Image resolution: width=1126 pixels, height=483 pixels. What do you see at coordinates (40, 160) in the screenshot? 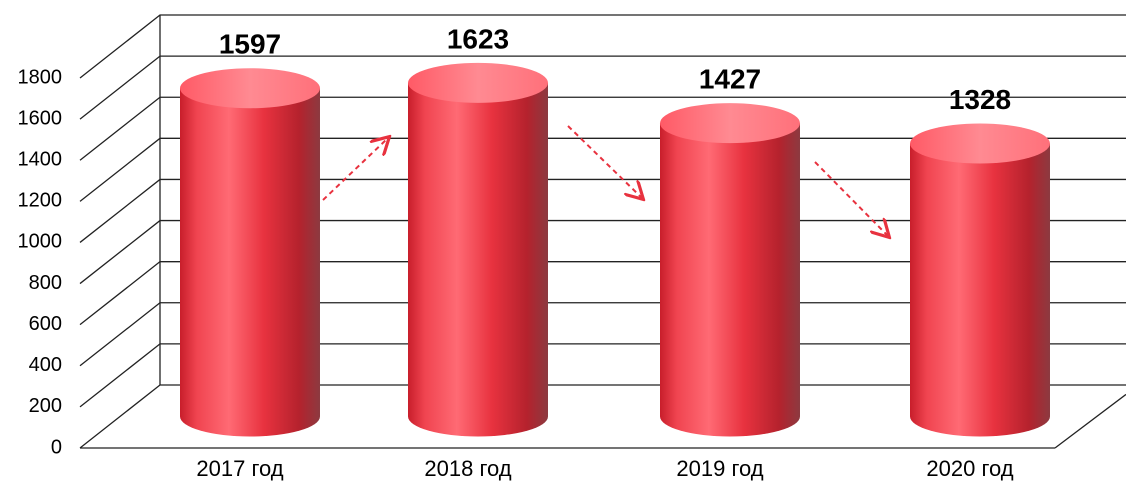
I see `y-tick-label: 1400` at bounding box center [40, 160].